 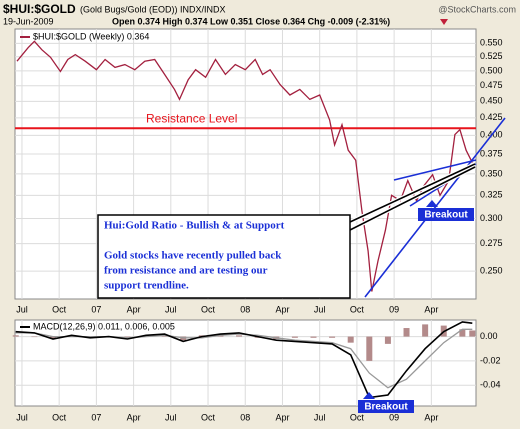 What do you see at coordinates (28, 21) in the screenshot?
I see `date: 19-Jun-2009` at bounding box center [28, 21].